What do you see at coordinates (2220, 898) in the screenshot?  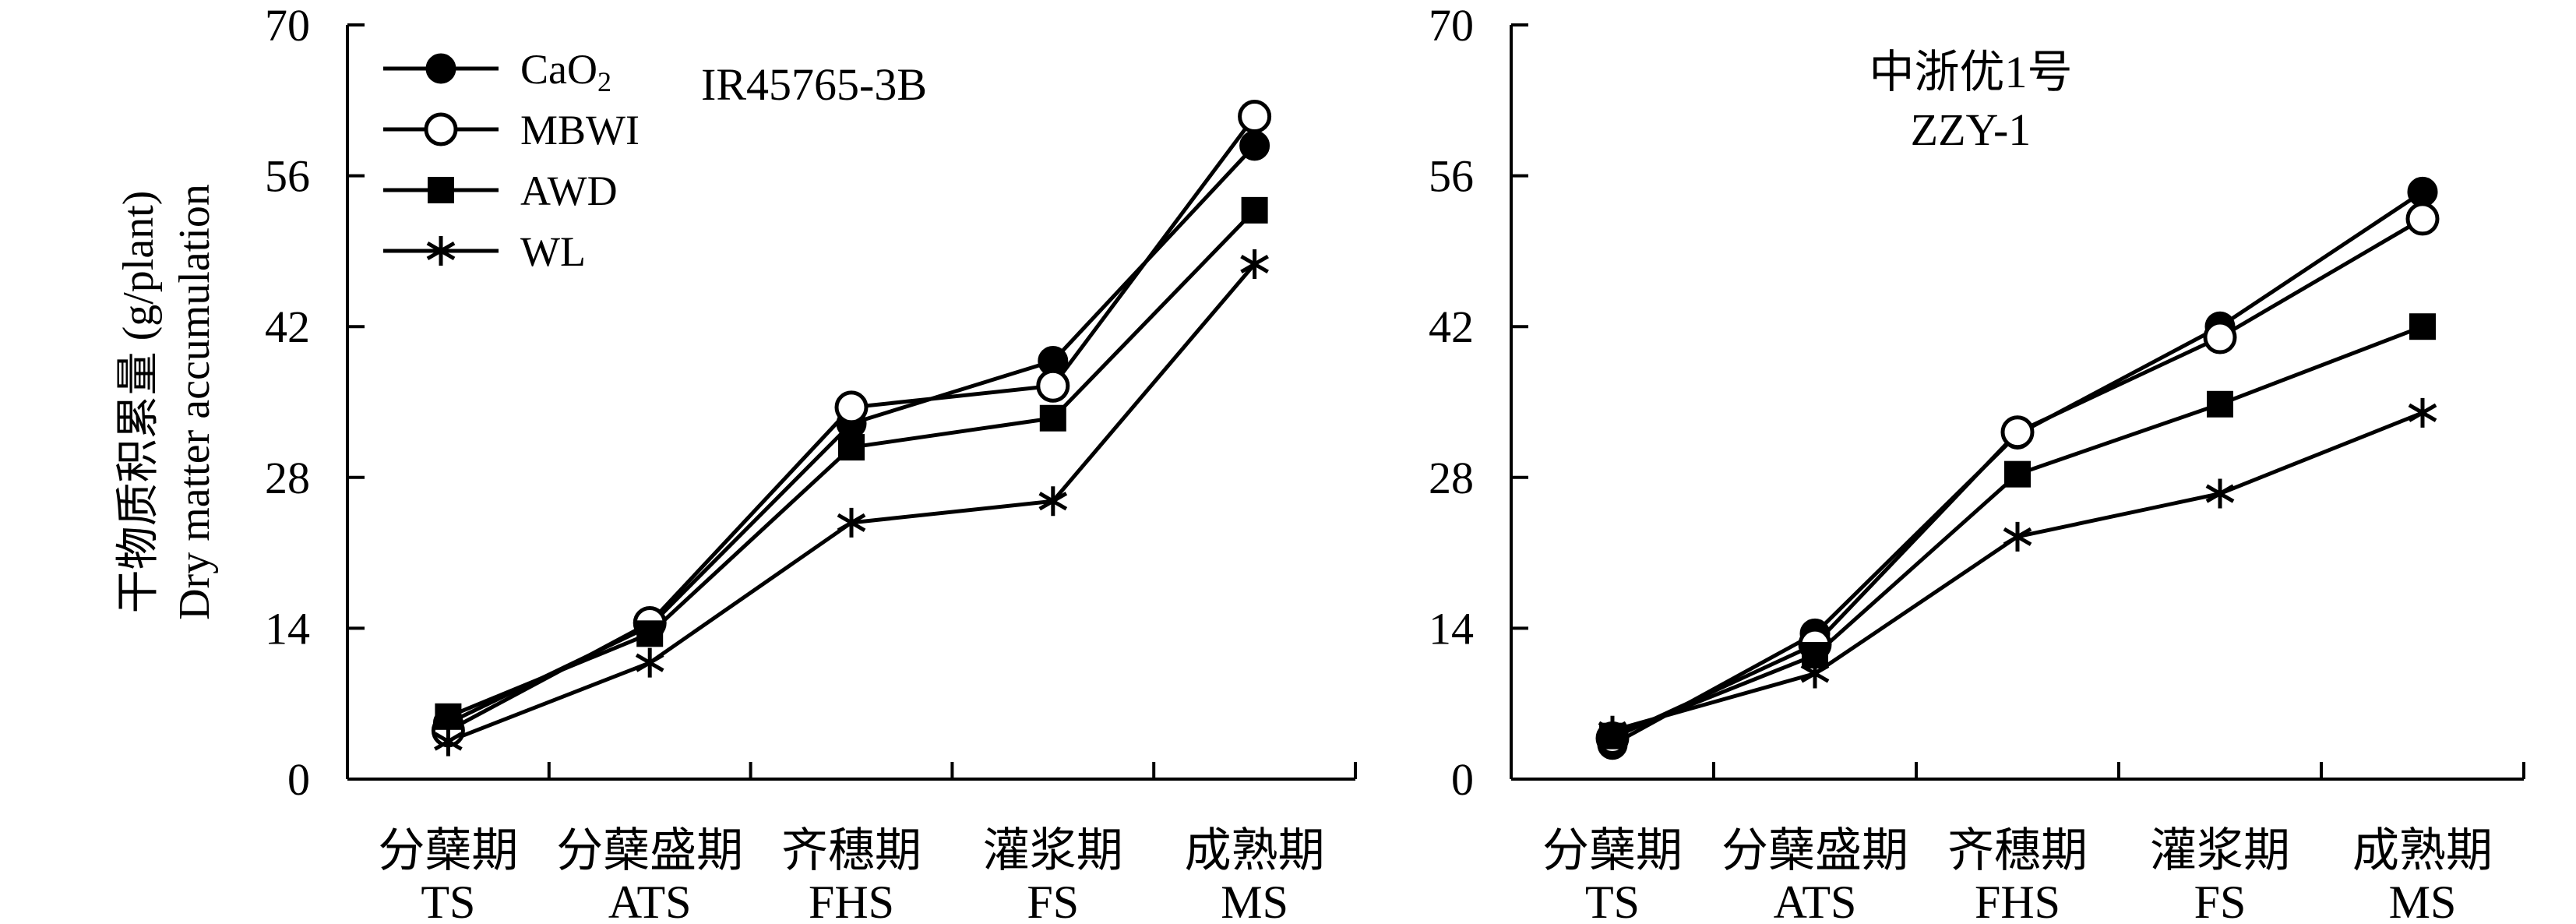 I see `panel-2-category-label-en: FS` at bounding box center [2220, 898].